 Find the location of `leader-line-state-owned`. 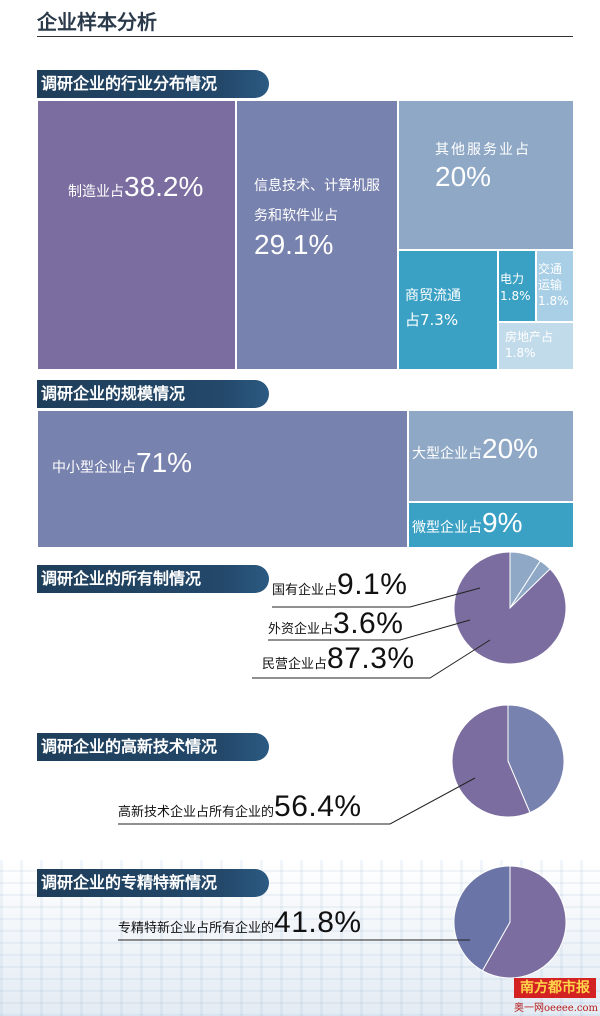

leader-line-state-owned is located at coordinates (376, 597).